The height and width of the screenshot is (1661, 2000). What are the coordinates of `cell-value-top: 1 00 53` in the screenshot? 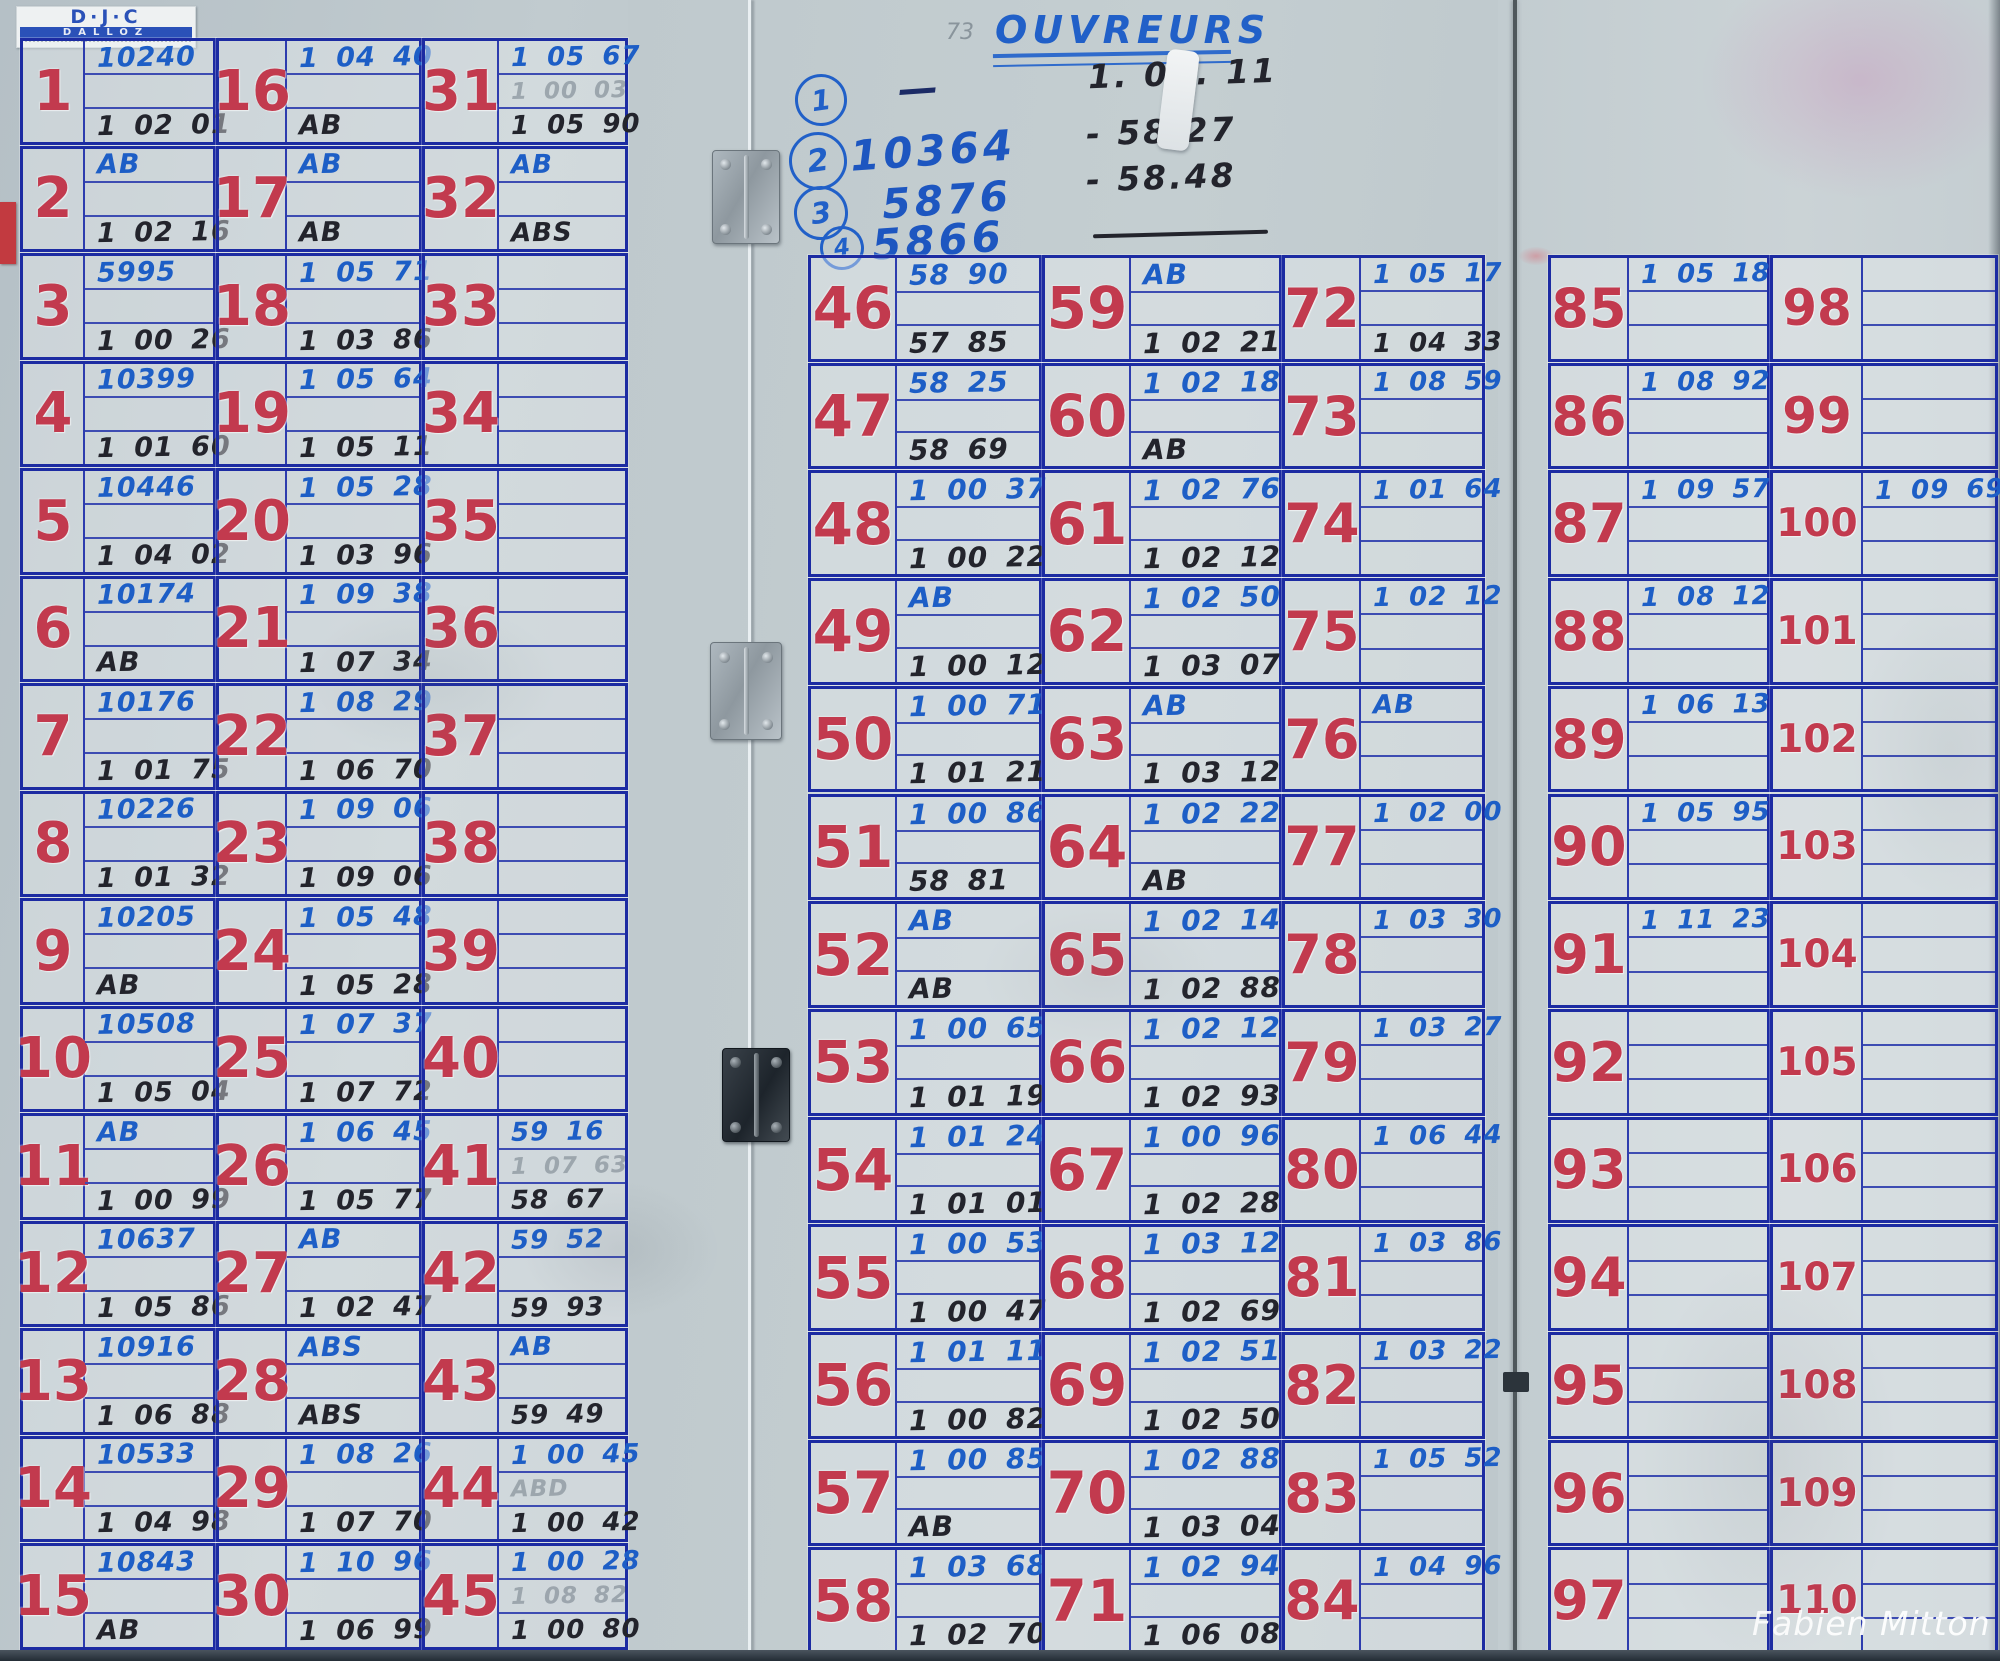 It's located at (978, 1244).